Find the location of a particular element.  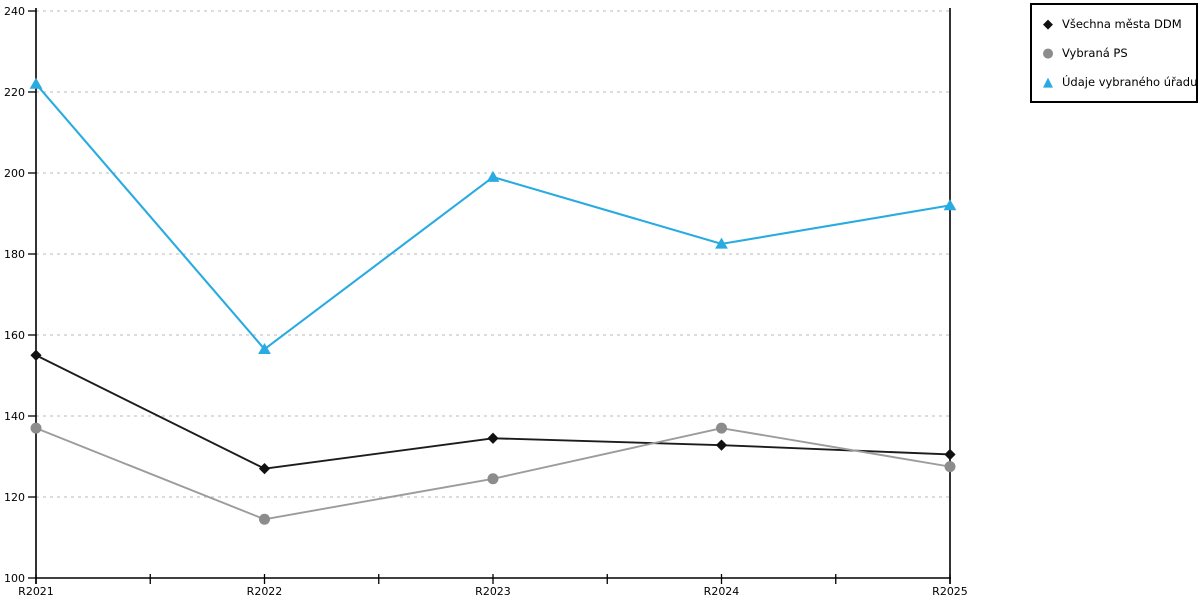

legend-item: ▲ Údaje vybraného úřadu is located at coordinates (1119, 82).